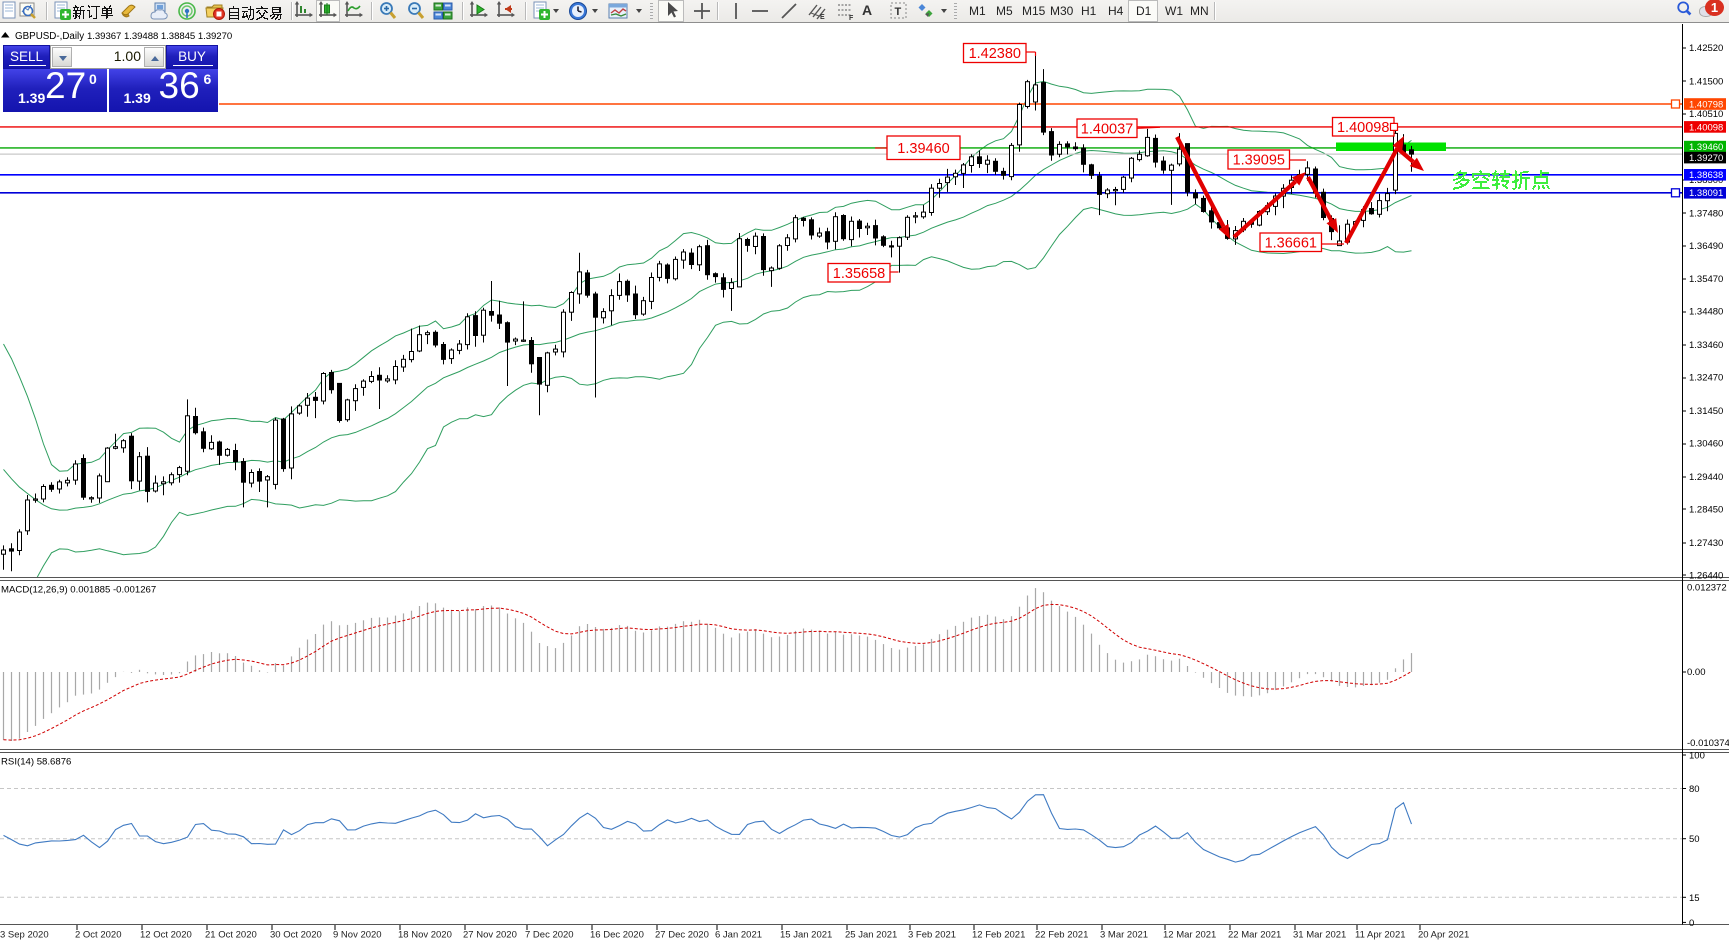  Describe the element at coordinates (617, 935) in the screenshot. I see `svg-text: 16 Dec 2020` at that location.